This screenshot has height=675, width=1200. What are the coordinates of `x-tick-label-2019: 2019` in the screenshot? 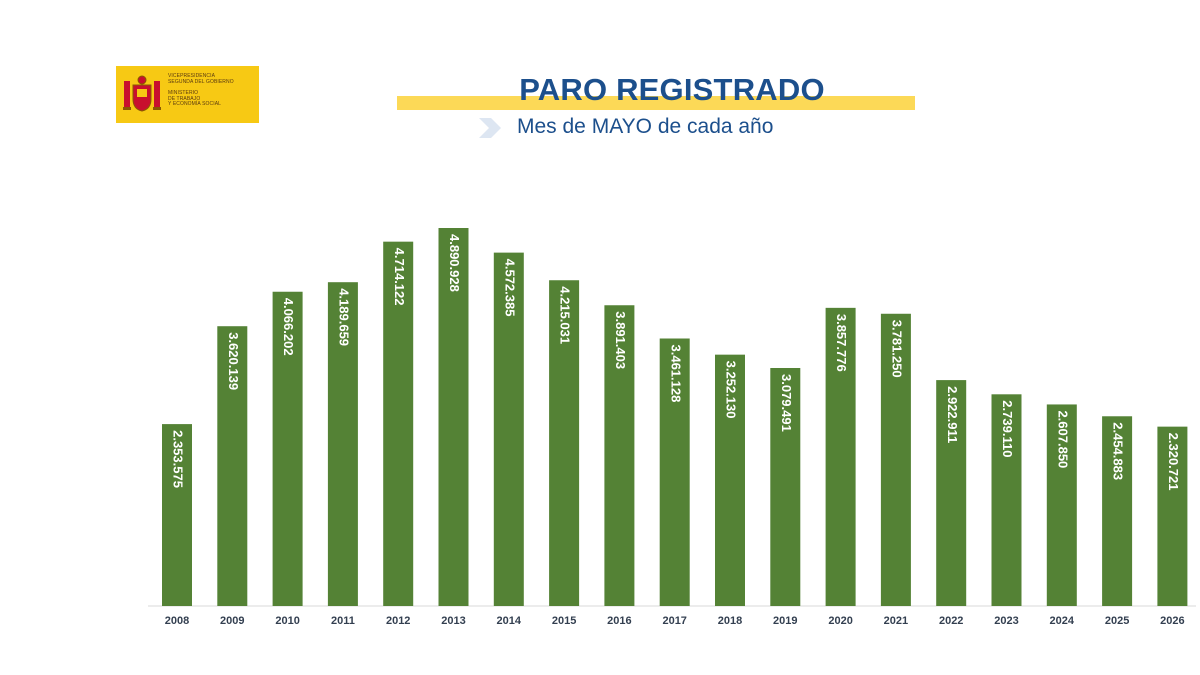 It's located at (785, 621).